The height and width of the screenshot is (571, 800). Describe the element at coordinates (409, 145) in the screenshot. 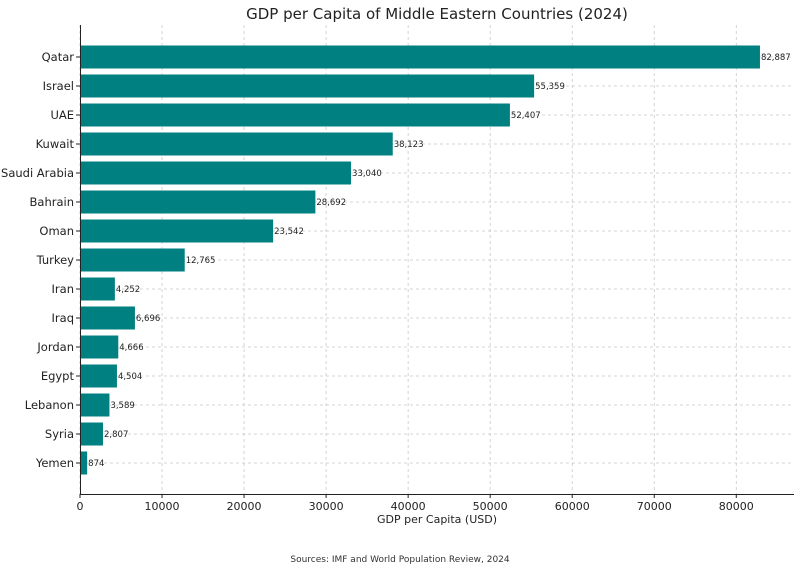

I see `data-label: 38,123` at that location.